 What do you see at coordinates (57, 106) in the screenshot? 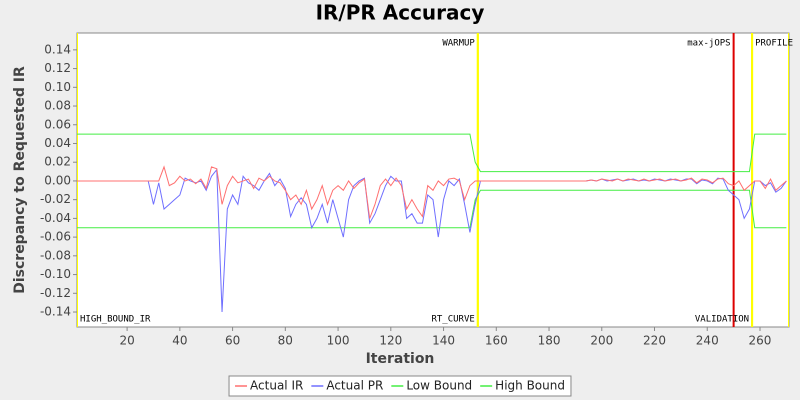
I see `y-tick-label: 0.08` at bounding box center [57, 106].